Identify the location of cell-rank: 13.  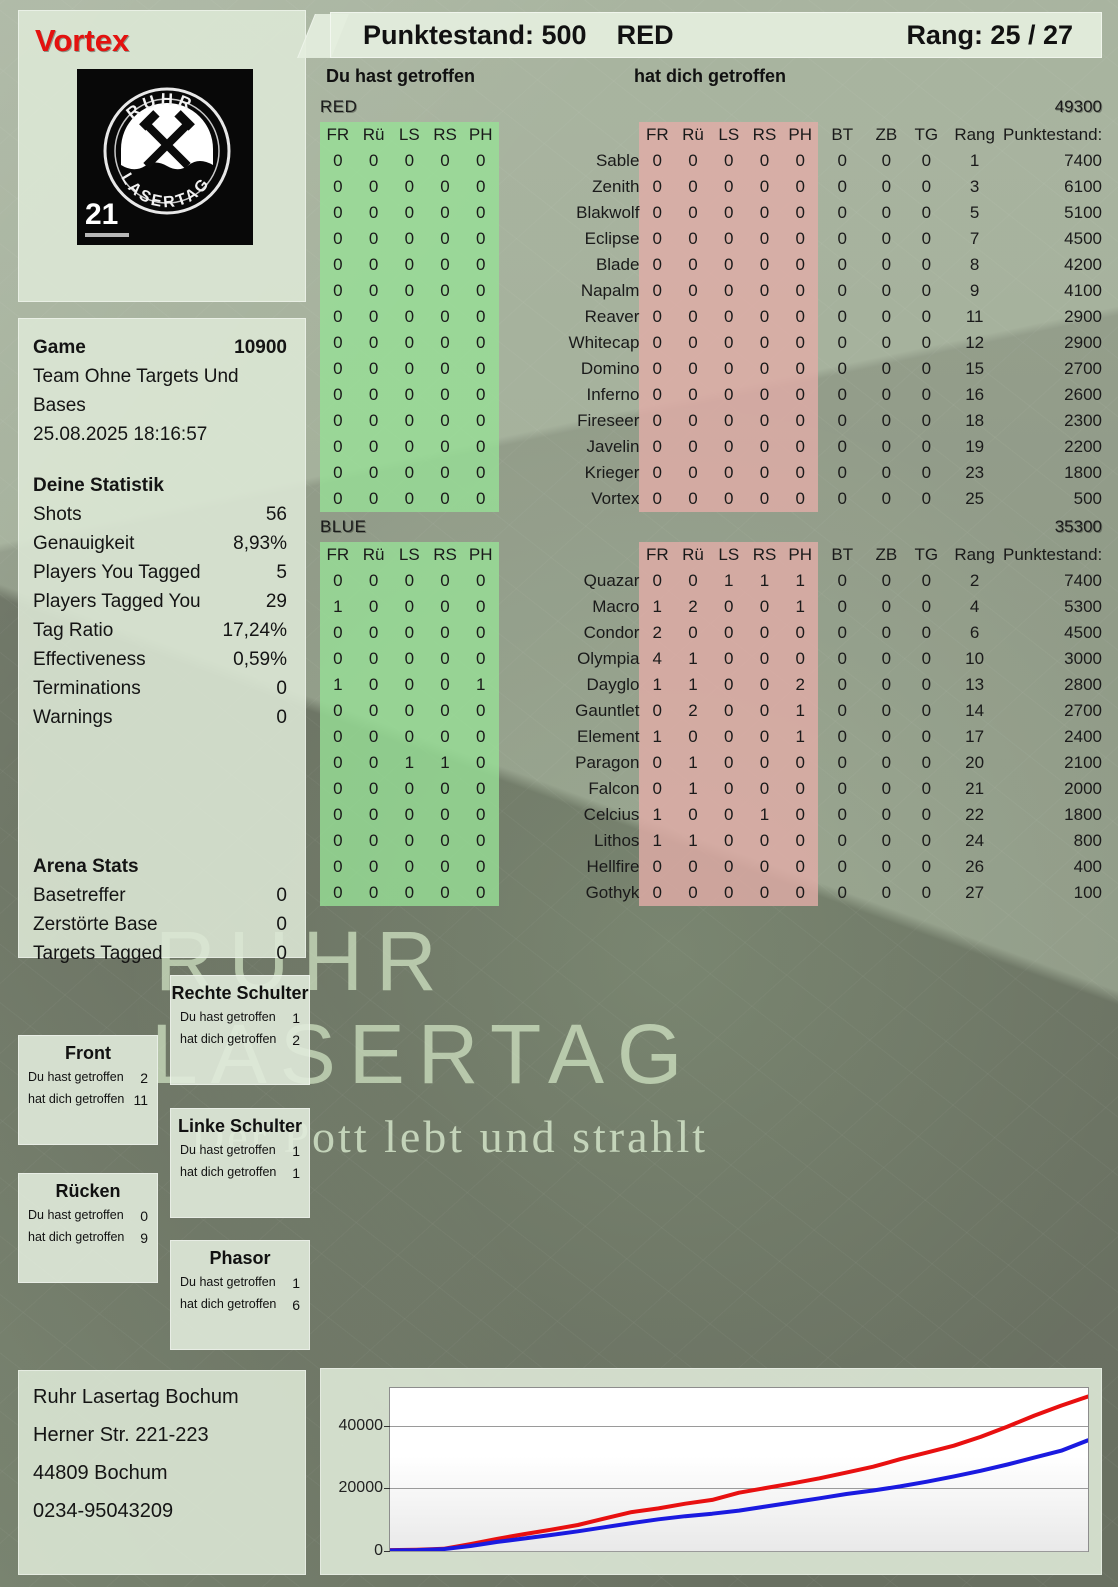
(975, 684).